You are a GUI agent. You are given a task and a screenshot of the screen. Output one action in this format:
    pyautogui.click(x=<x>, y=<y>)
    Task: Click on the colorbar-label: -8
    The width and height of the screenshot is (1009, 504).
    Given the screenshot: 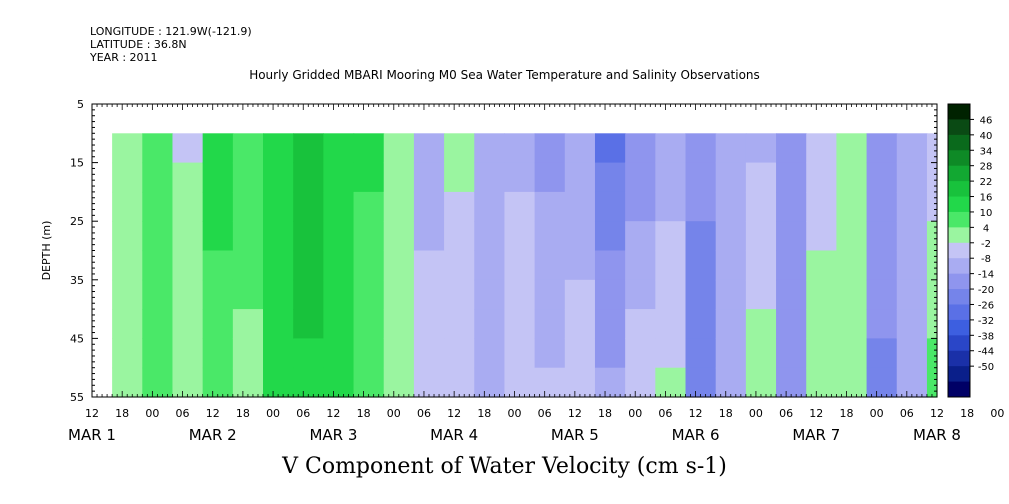 What is the action you would take?
    pyautogui.click(x=986, y=259)
    